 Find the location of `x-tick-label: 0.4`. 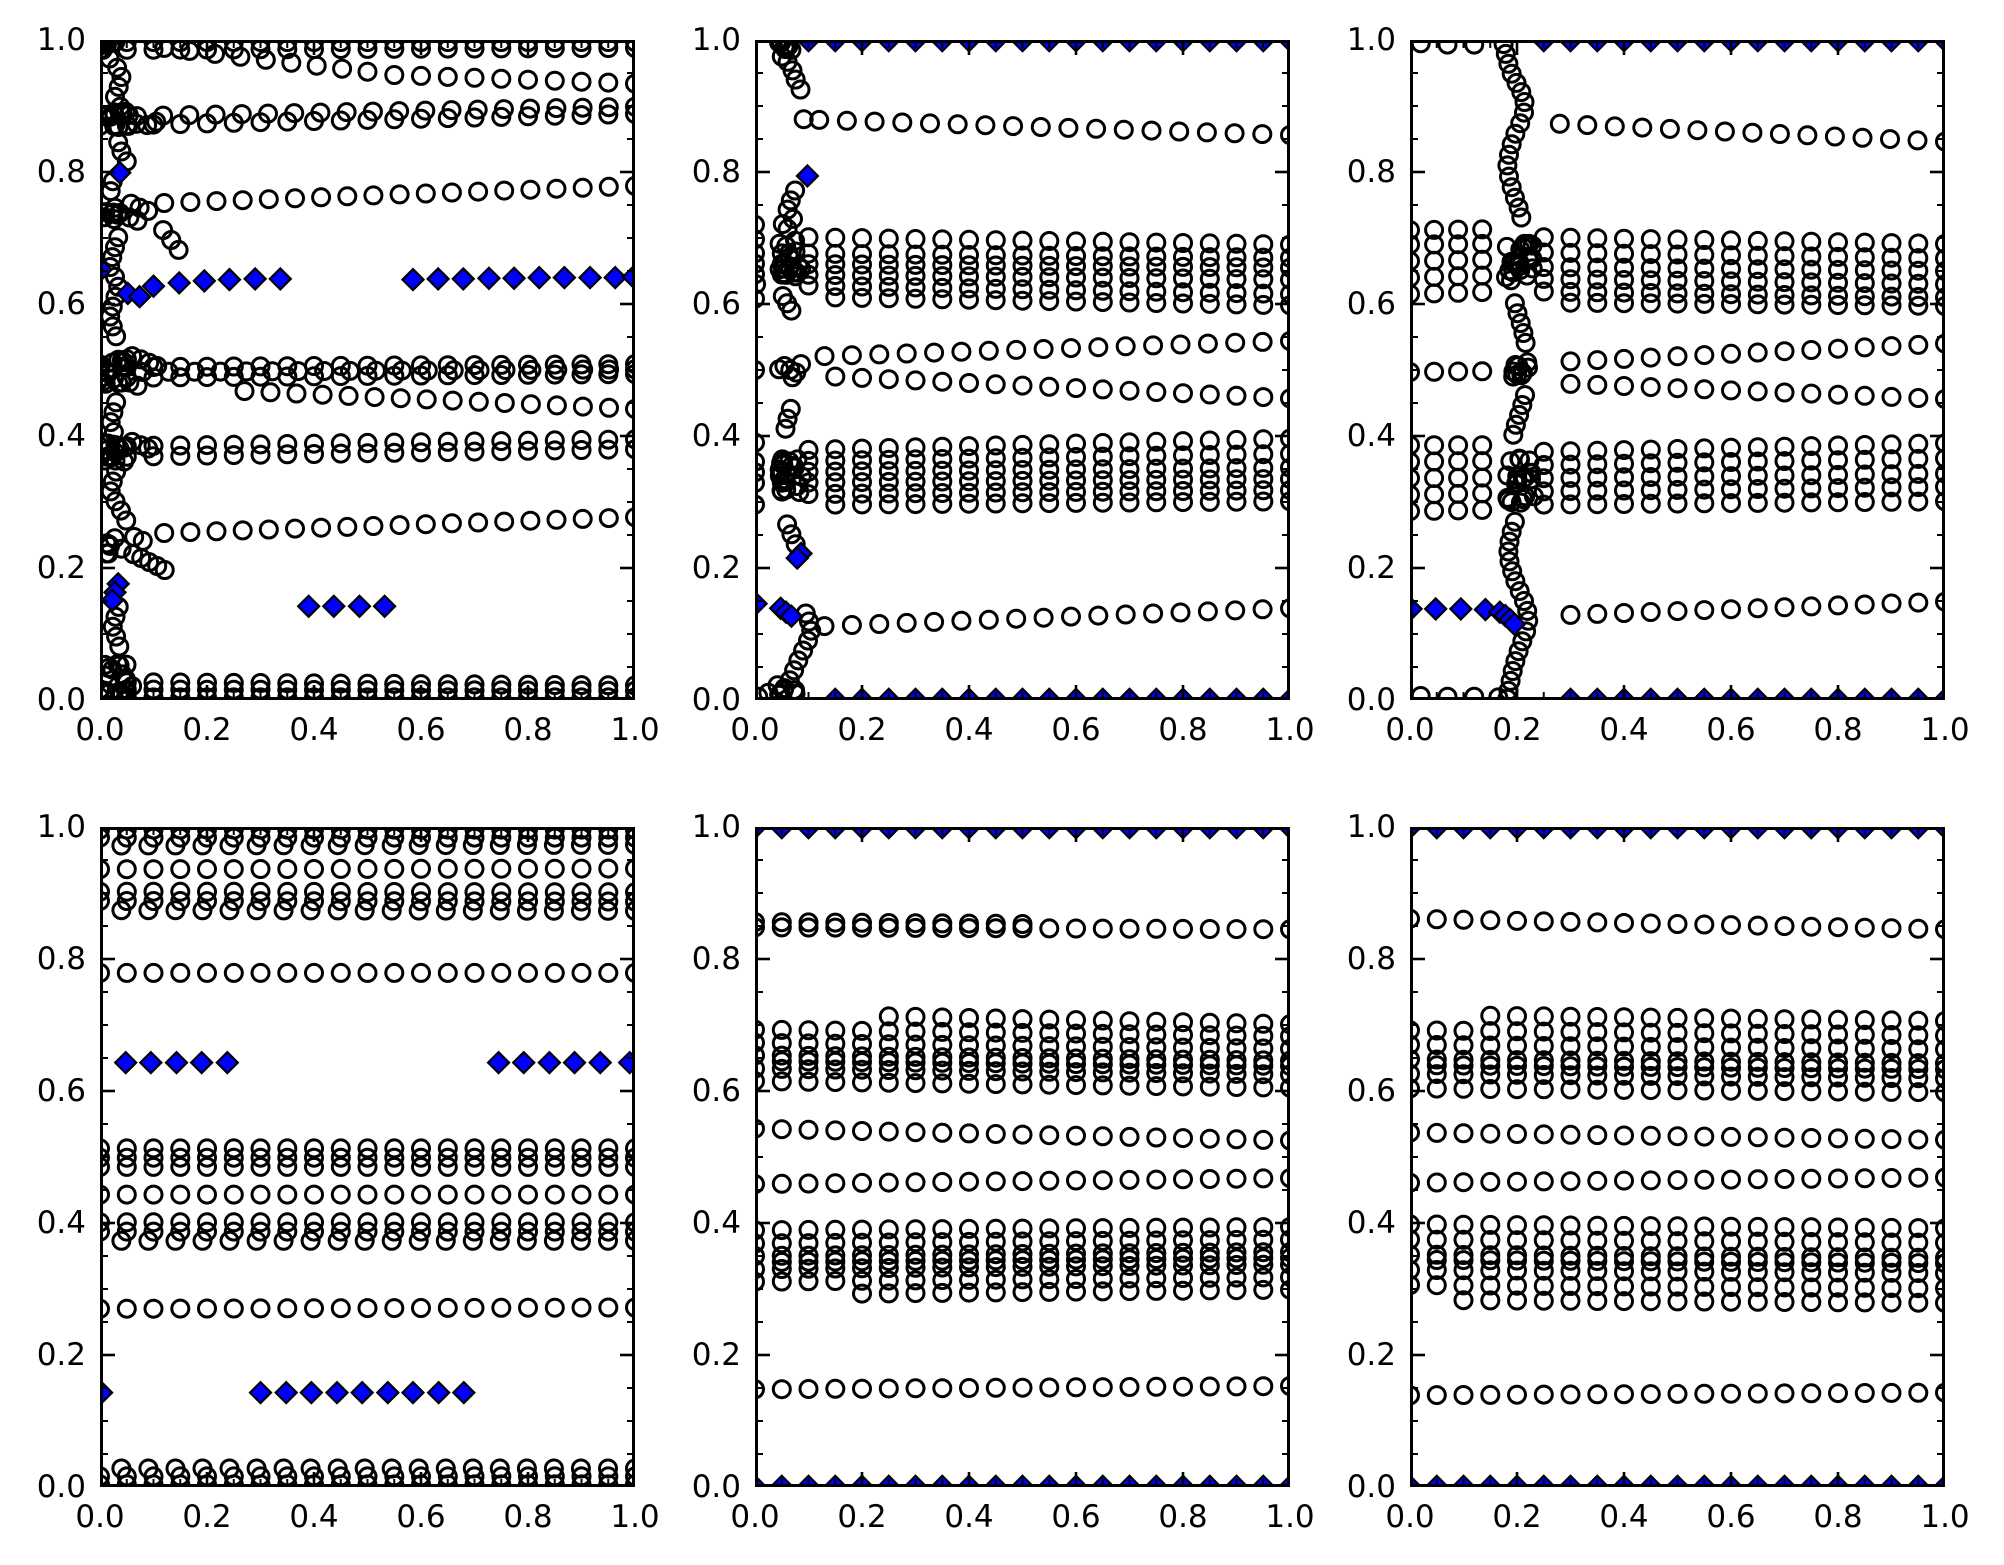

x-tick-label: 0.4 is located at coordinates (969, 730).